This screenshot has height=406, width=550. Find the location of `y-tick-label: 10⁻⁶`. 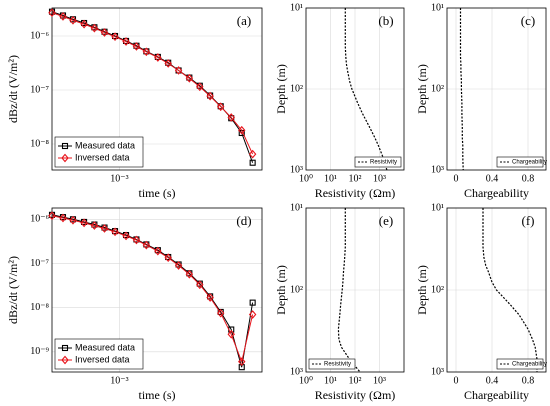

y-tick-label: 10⁻⁶ is located at coordinates (39, 35).